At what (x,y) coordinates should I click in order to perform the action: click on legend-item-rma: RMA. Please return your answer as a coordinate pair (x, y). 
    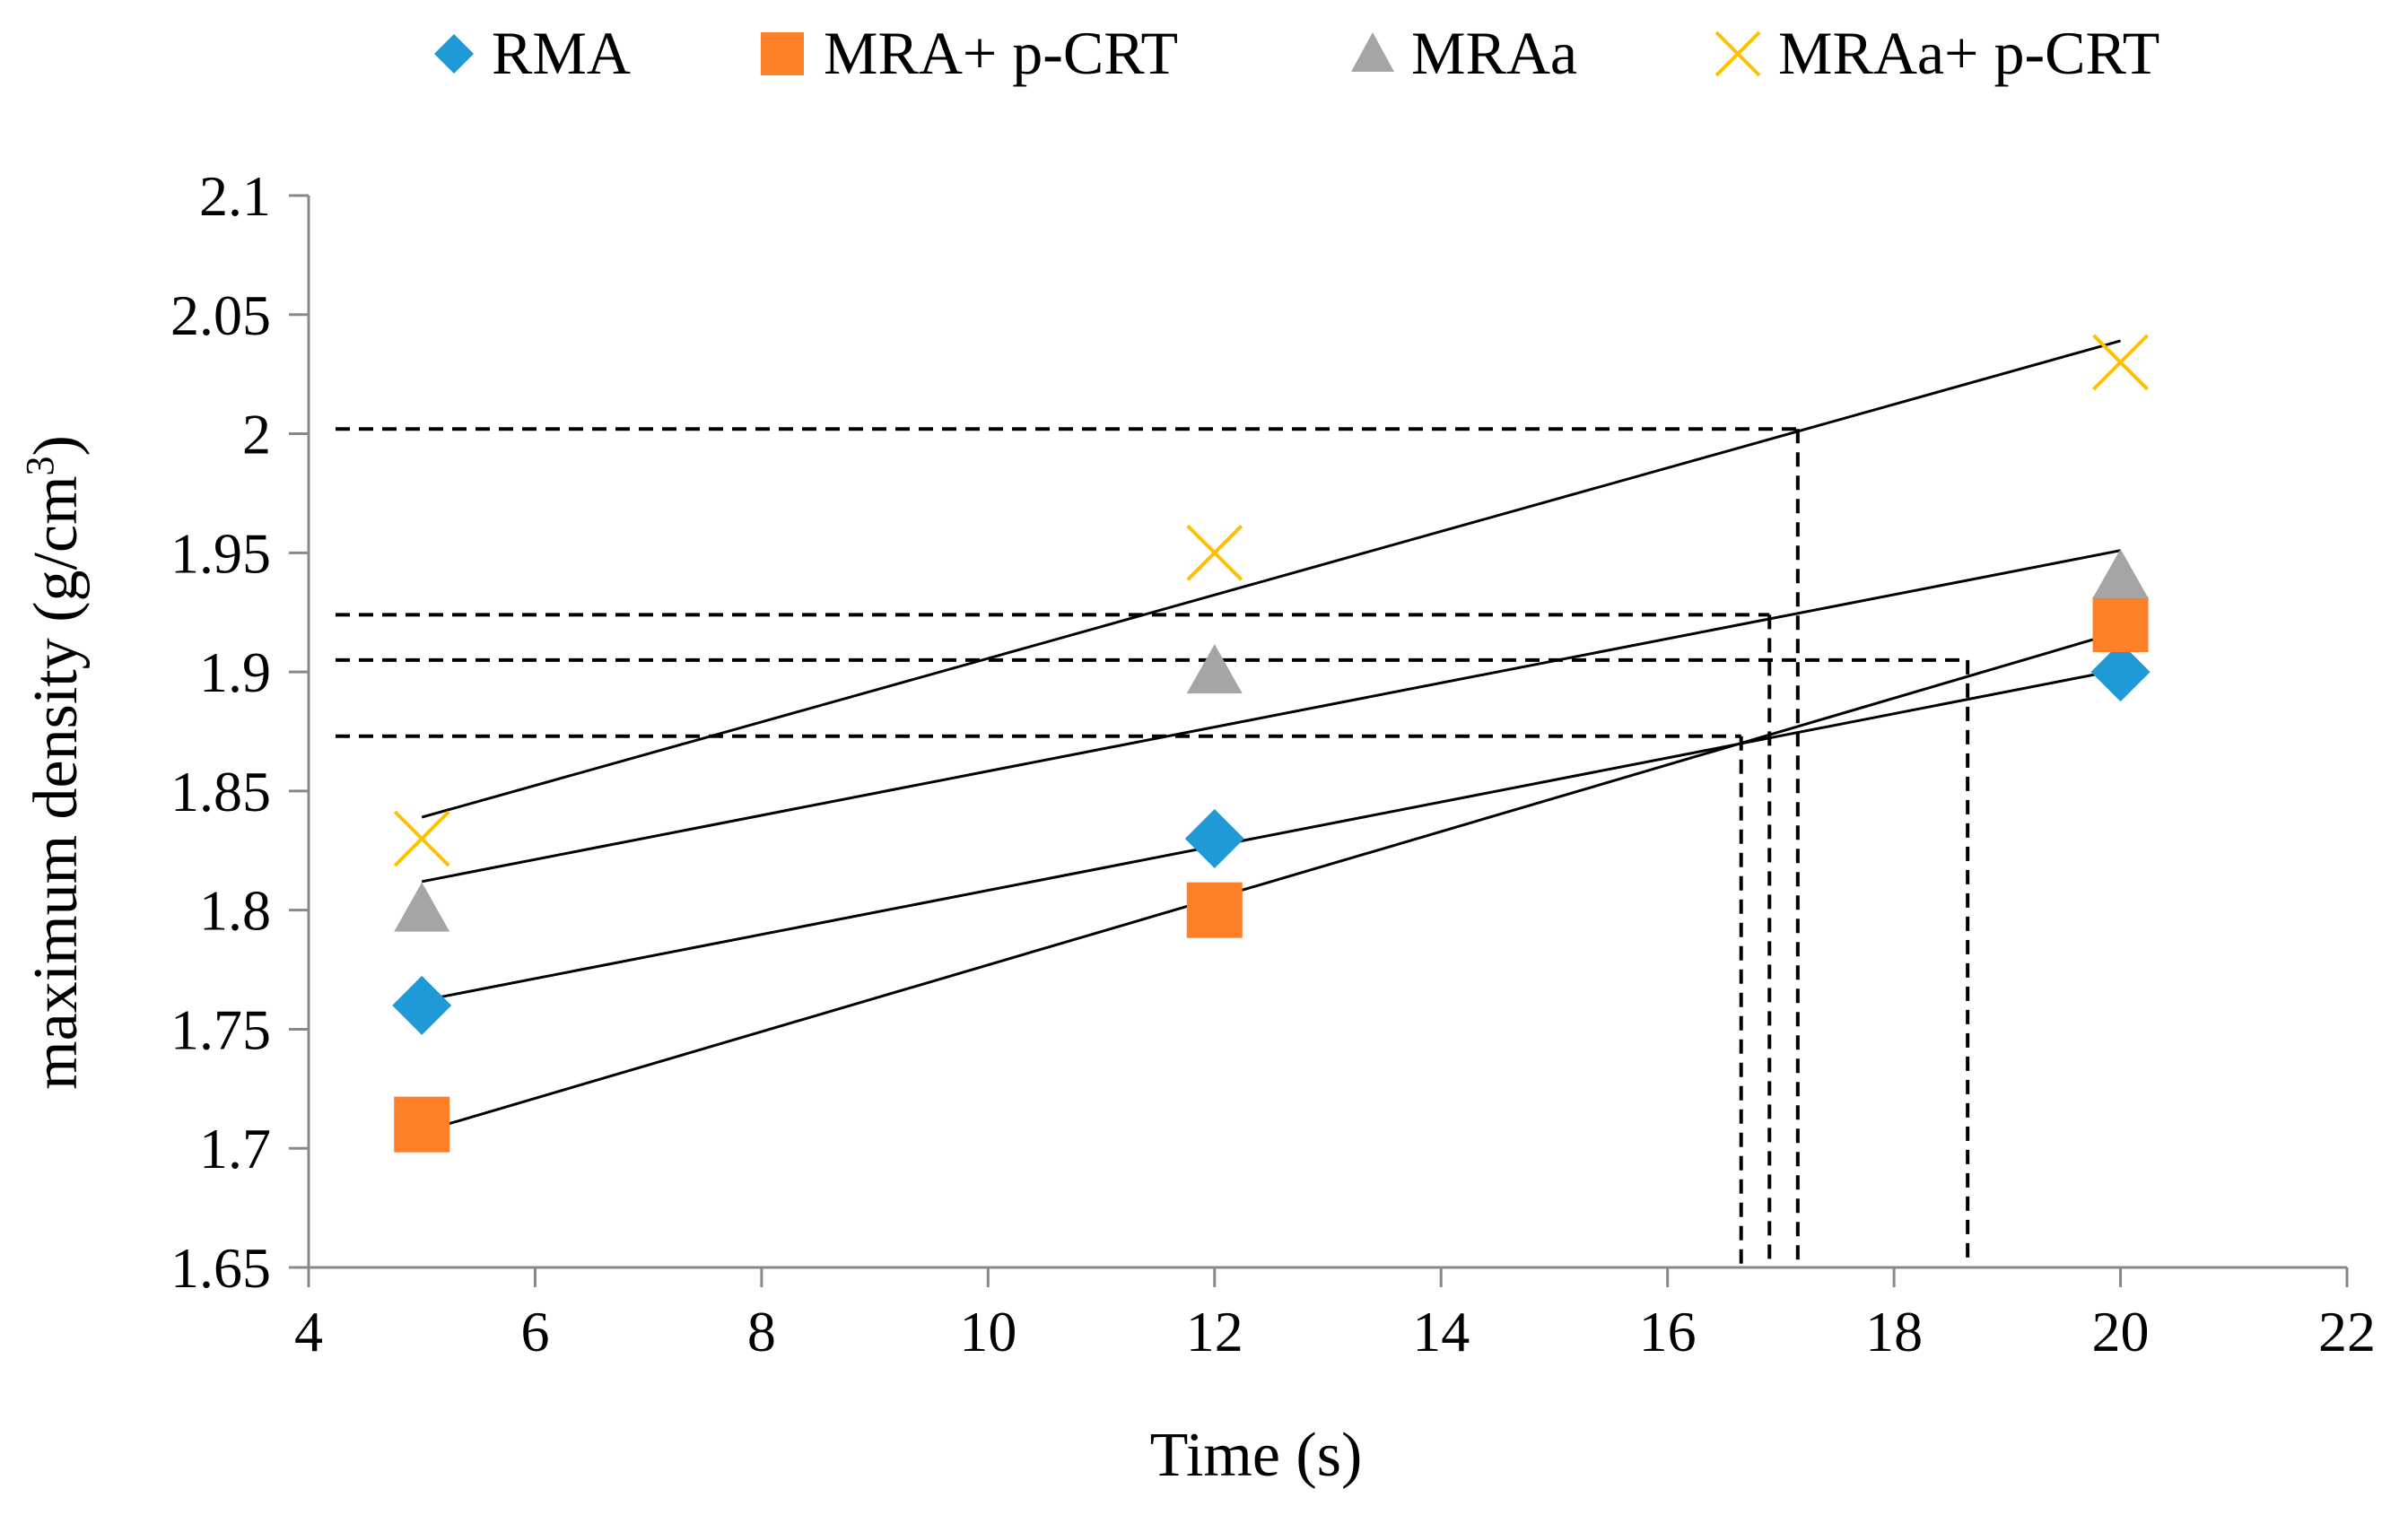
    Looking at the image, I should click on (532, 53).